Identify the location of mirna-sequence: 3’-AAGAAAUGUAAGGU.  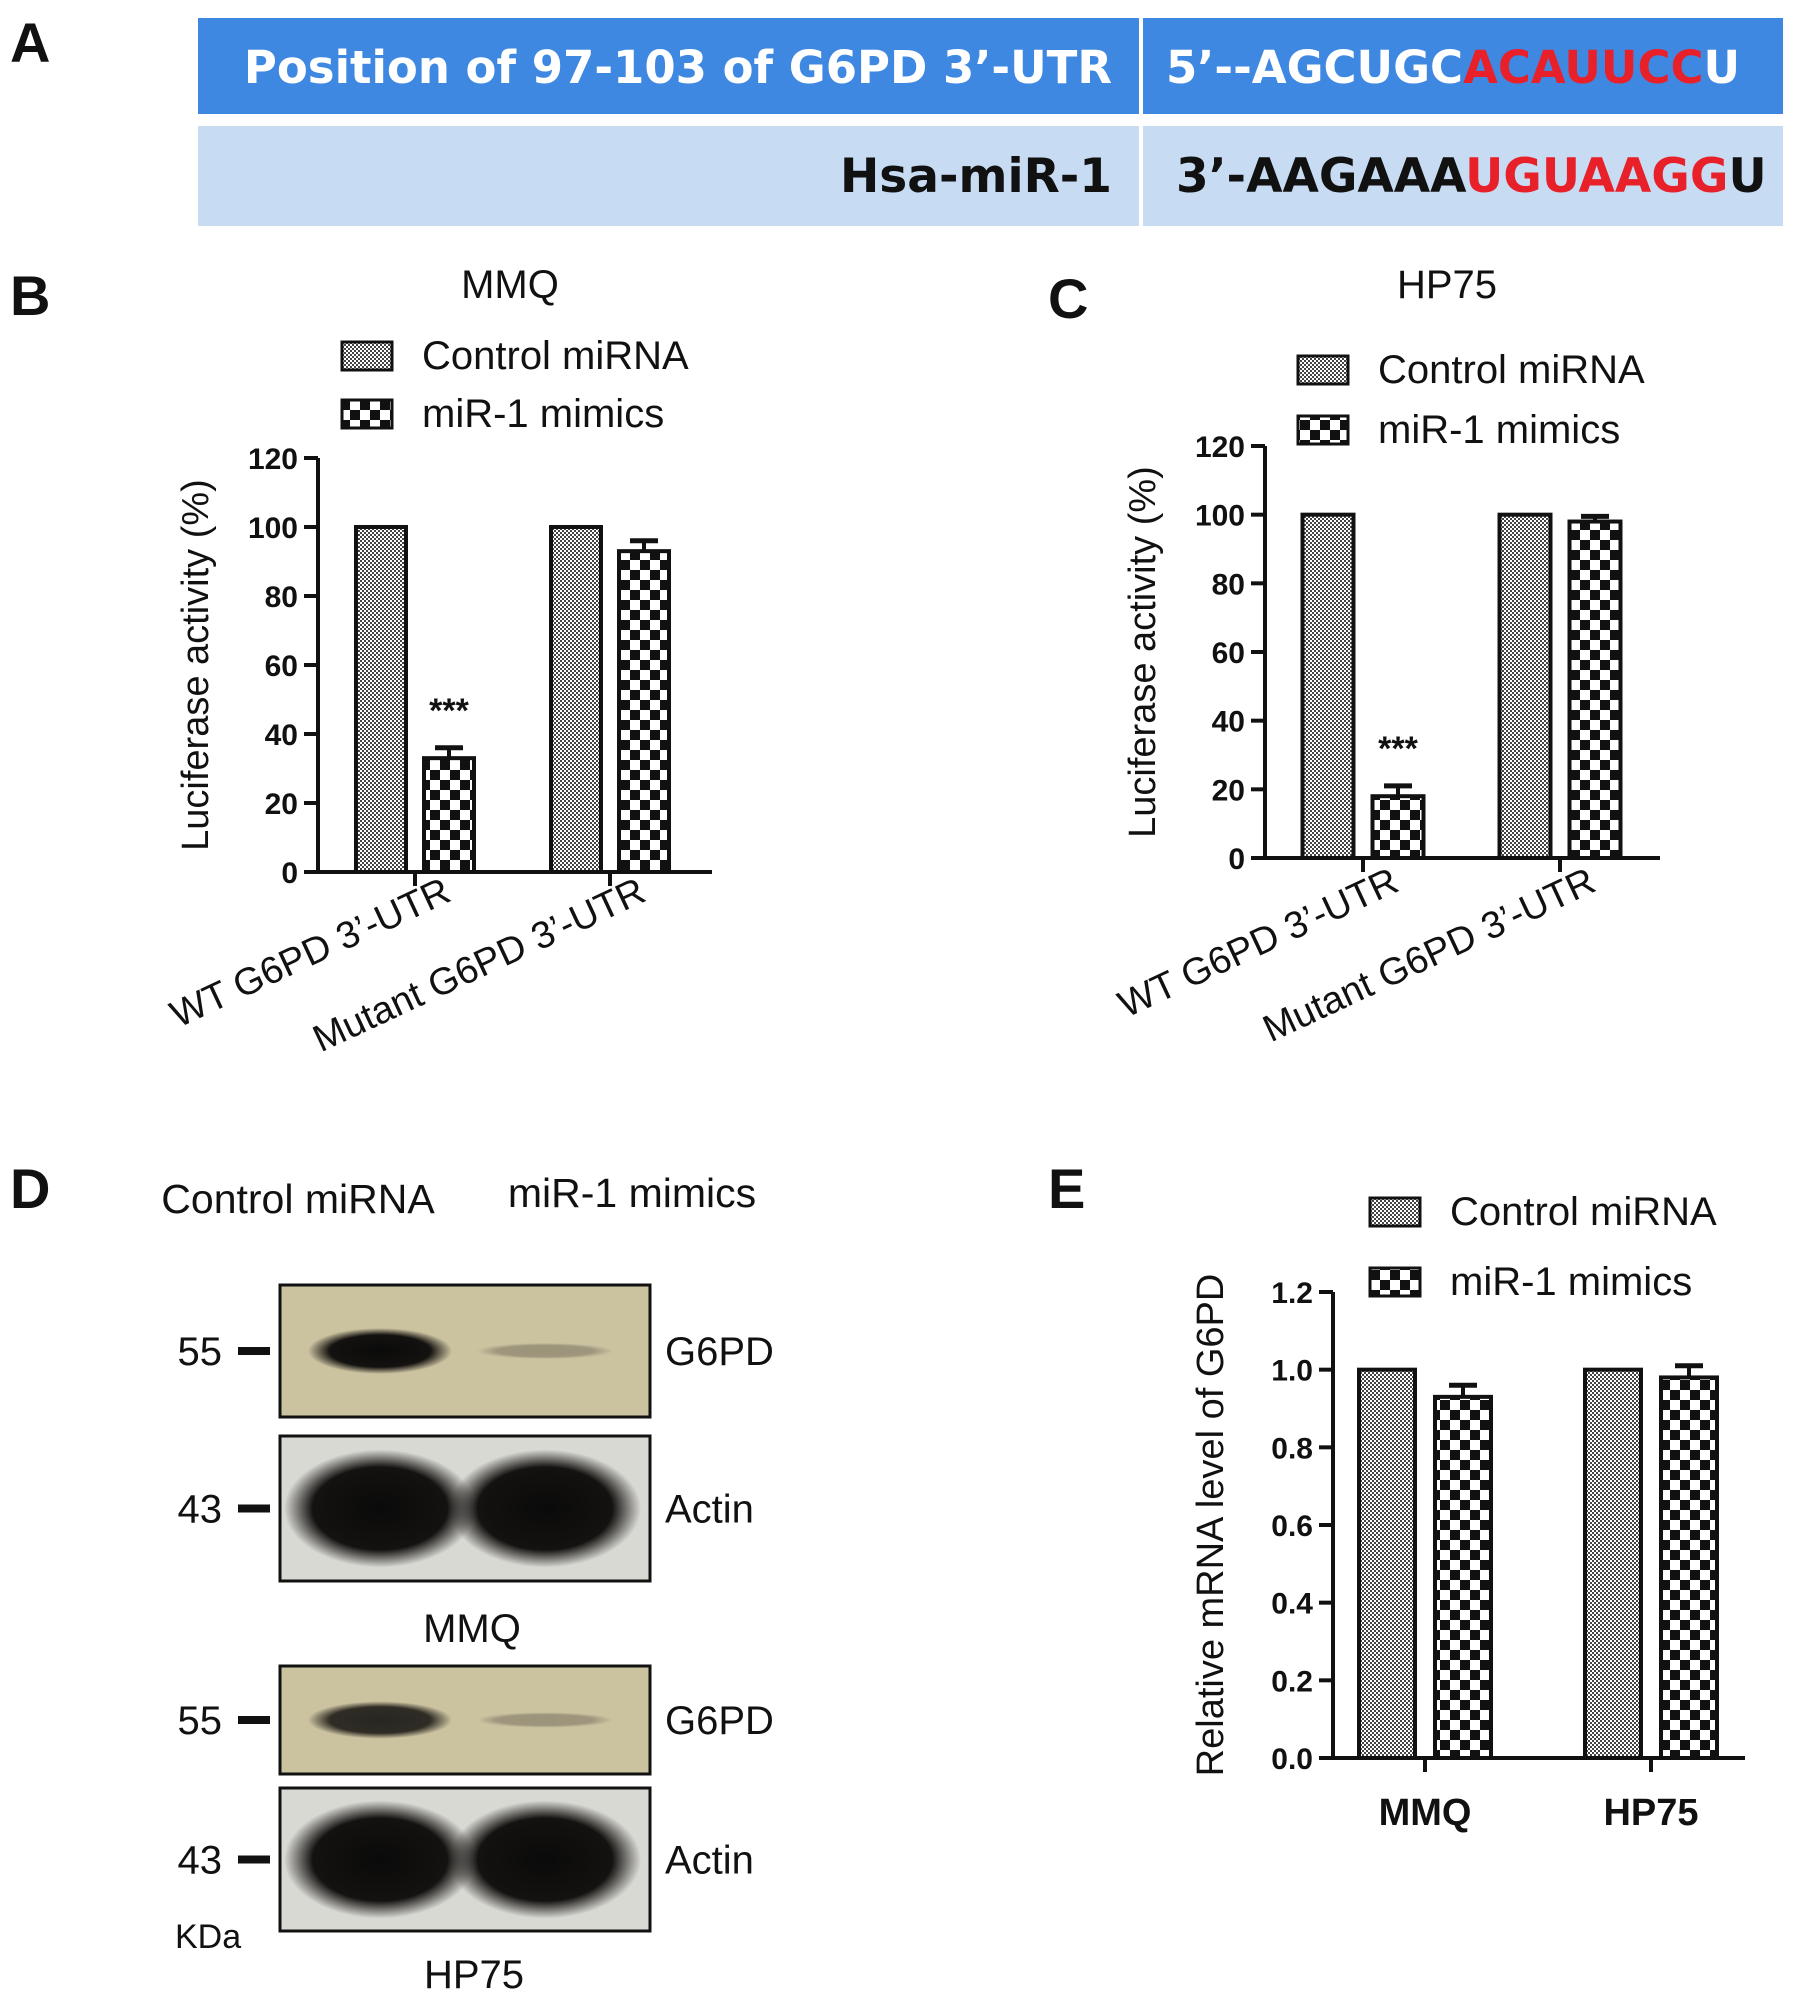
(1471, 176).